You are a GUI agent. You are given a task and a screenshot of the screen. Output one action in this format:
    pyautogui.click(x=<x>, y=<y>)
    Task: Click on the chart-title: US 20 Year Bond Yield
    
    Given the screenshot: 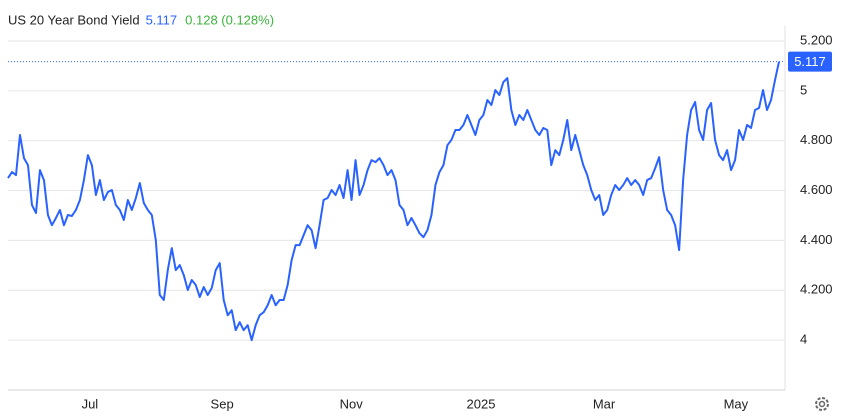 What is the action you would take?
    pyautogui.click(x=74, y=19)
    